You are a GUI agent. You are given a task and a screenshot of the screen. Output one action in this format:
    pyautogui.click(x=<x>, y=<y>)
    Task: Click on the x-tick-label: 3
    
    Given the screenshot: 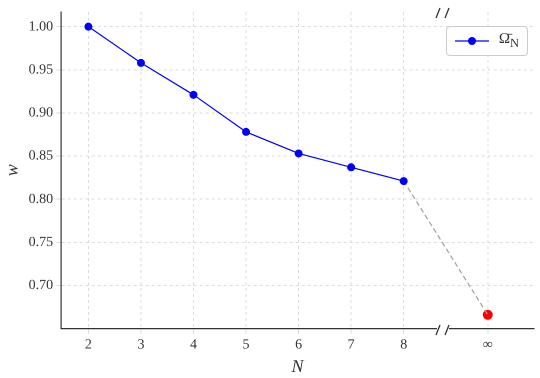 What is the action you would take?
    pyautogui.click(x=140, y=345)
    